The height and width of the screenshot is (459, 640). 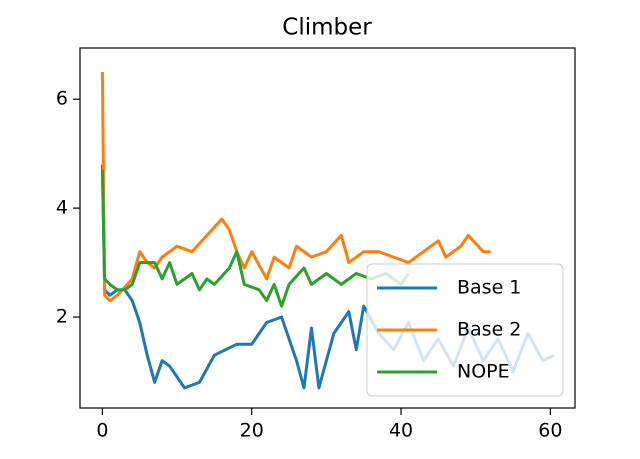 I want to click on x-tick-label: 40, so click(x=401, y=431).